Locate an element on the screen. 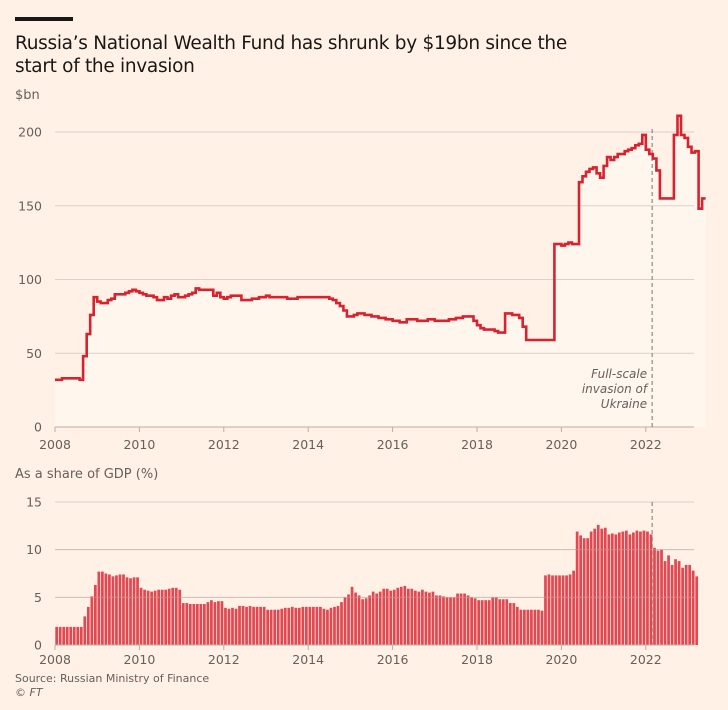 The width and height of the screenshot is (728, 710). copyright: © FT is located at coordinates (29, 692).